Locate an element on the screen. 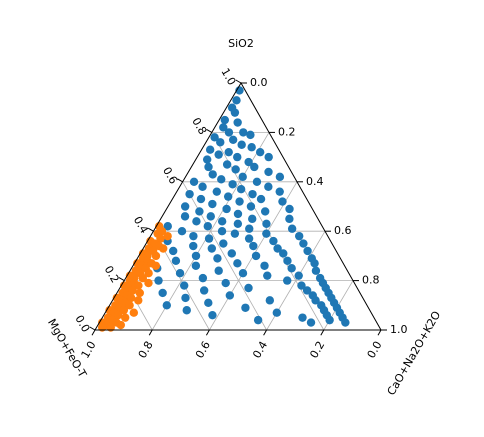 The height and width of the screenshot is (437, 484). tick-label-right: 0.2 is located at coordinates (287, 131).